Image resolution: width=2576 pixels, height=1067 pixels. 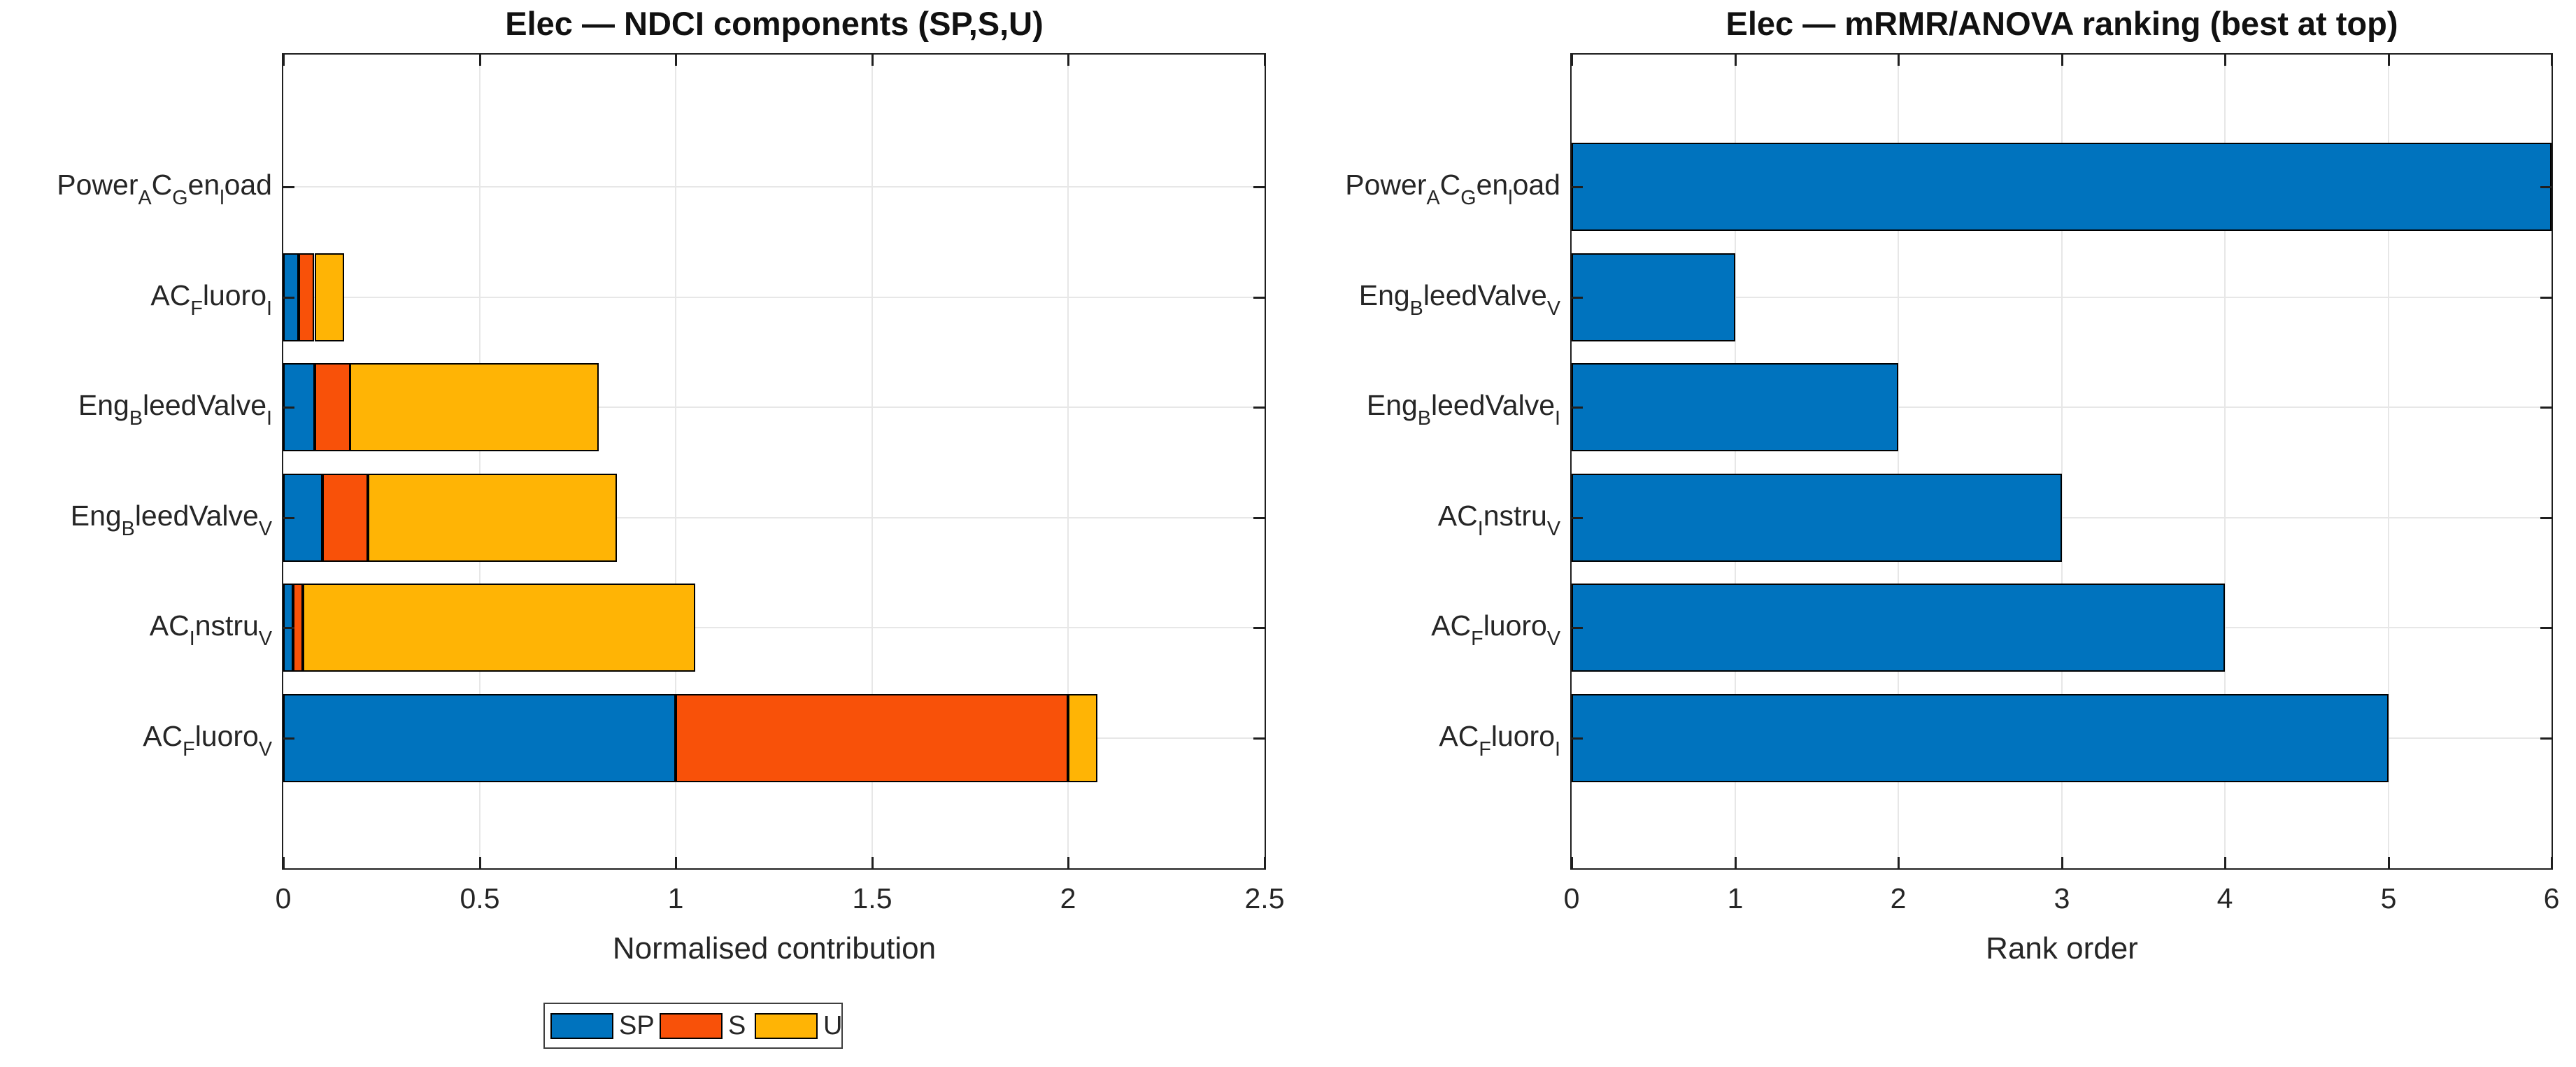 What do you see at coordinates (737, 1026) in the screenshot?
I see `legend-label-s: S` at bounding box center [737, 1026].